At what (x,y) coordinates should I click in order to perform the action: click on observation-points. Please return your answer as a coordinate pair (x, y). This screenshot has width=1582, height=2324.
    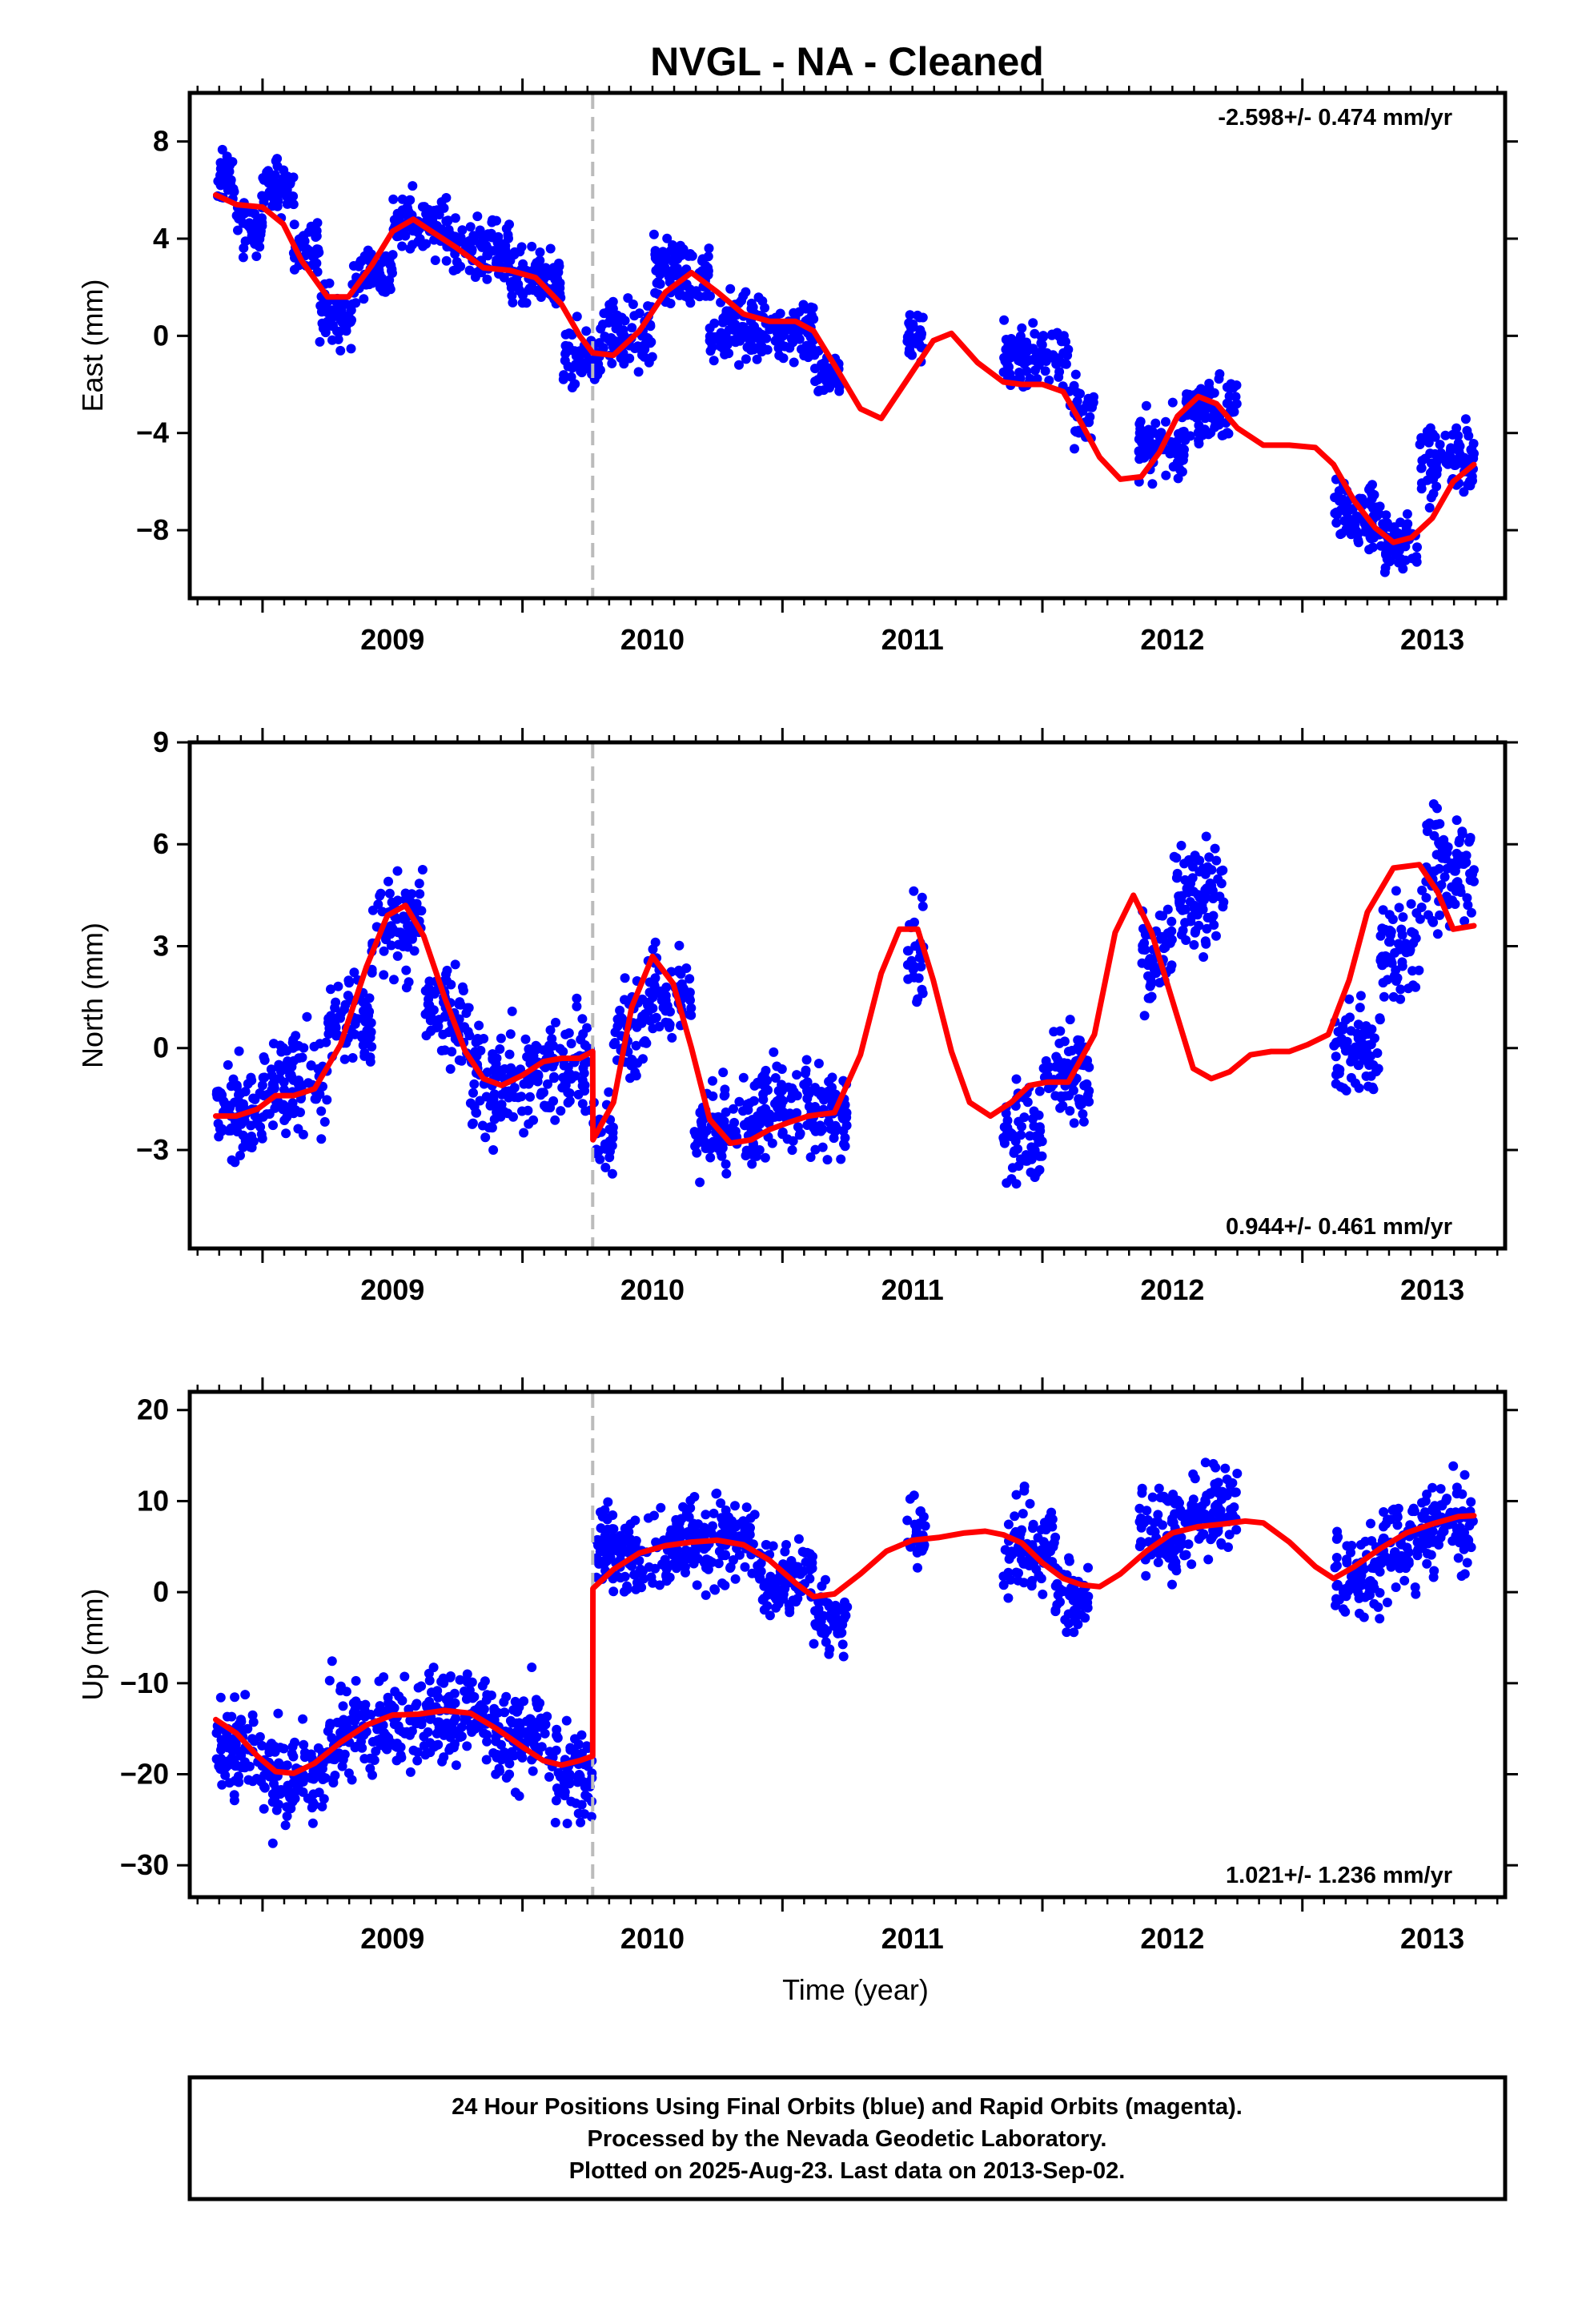
    Looking at the image, I should click on (845, 1653).